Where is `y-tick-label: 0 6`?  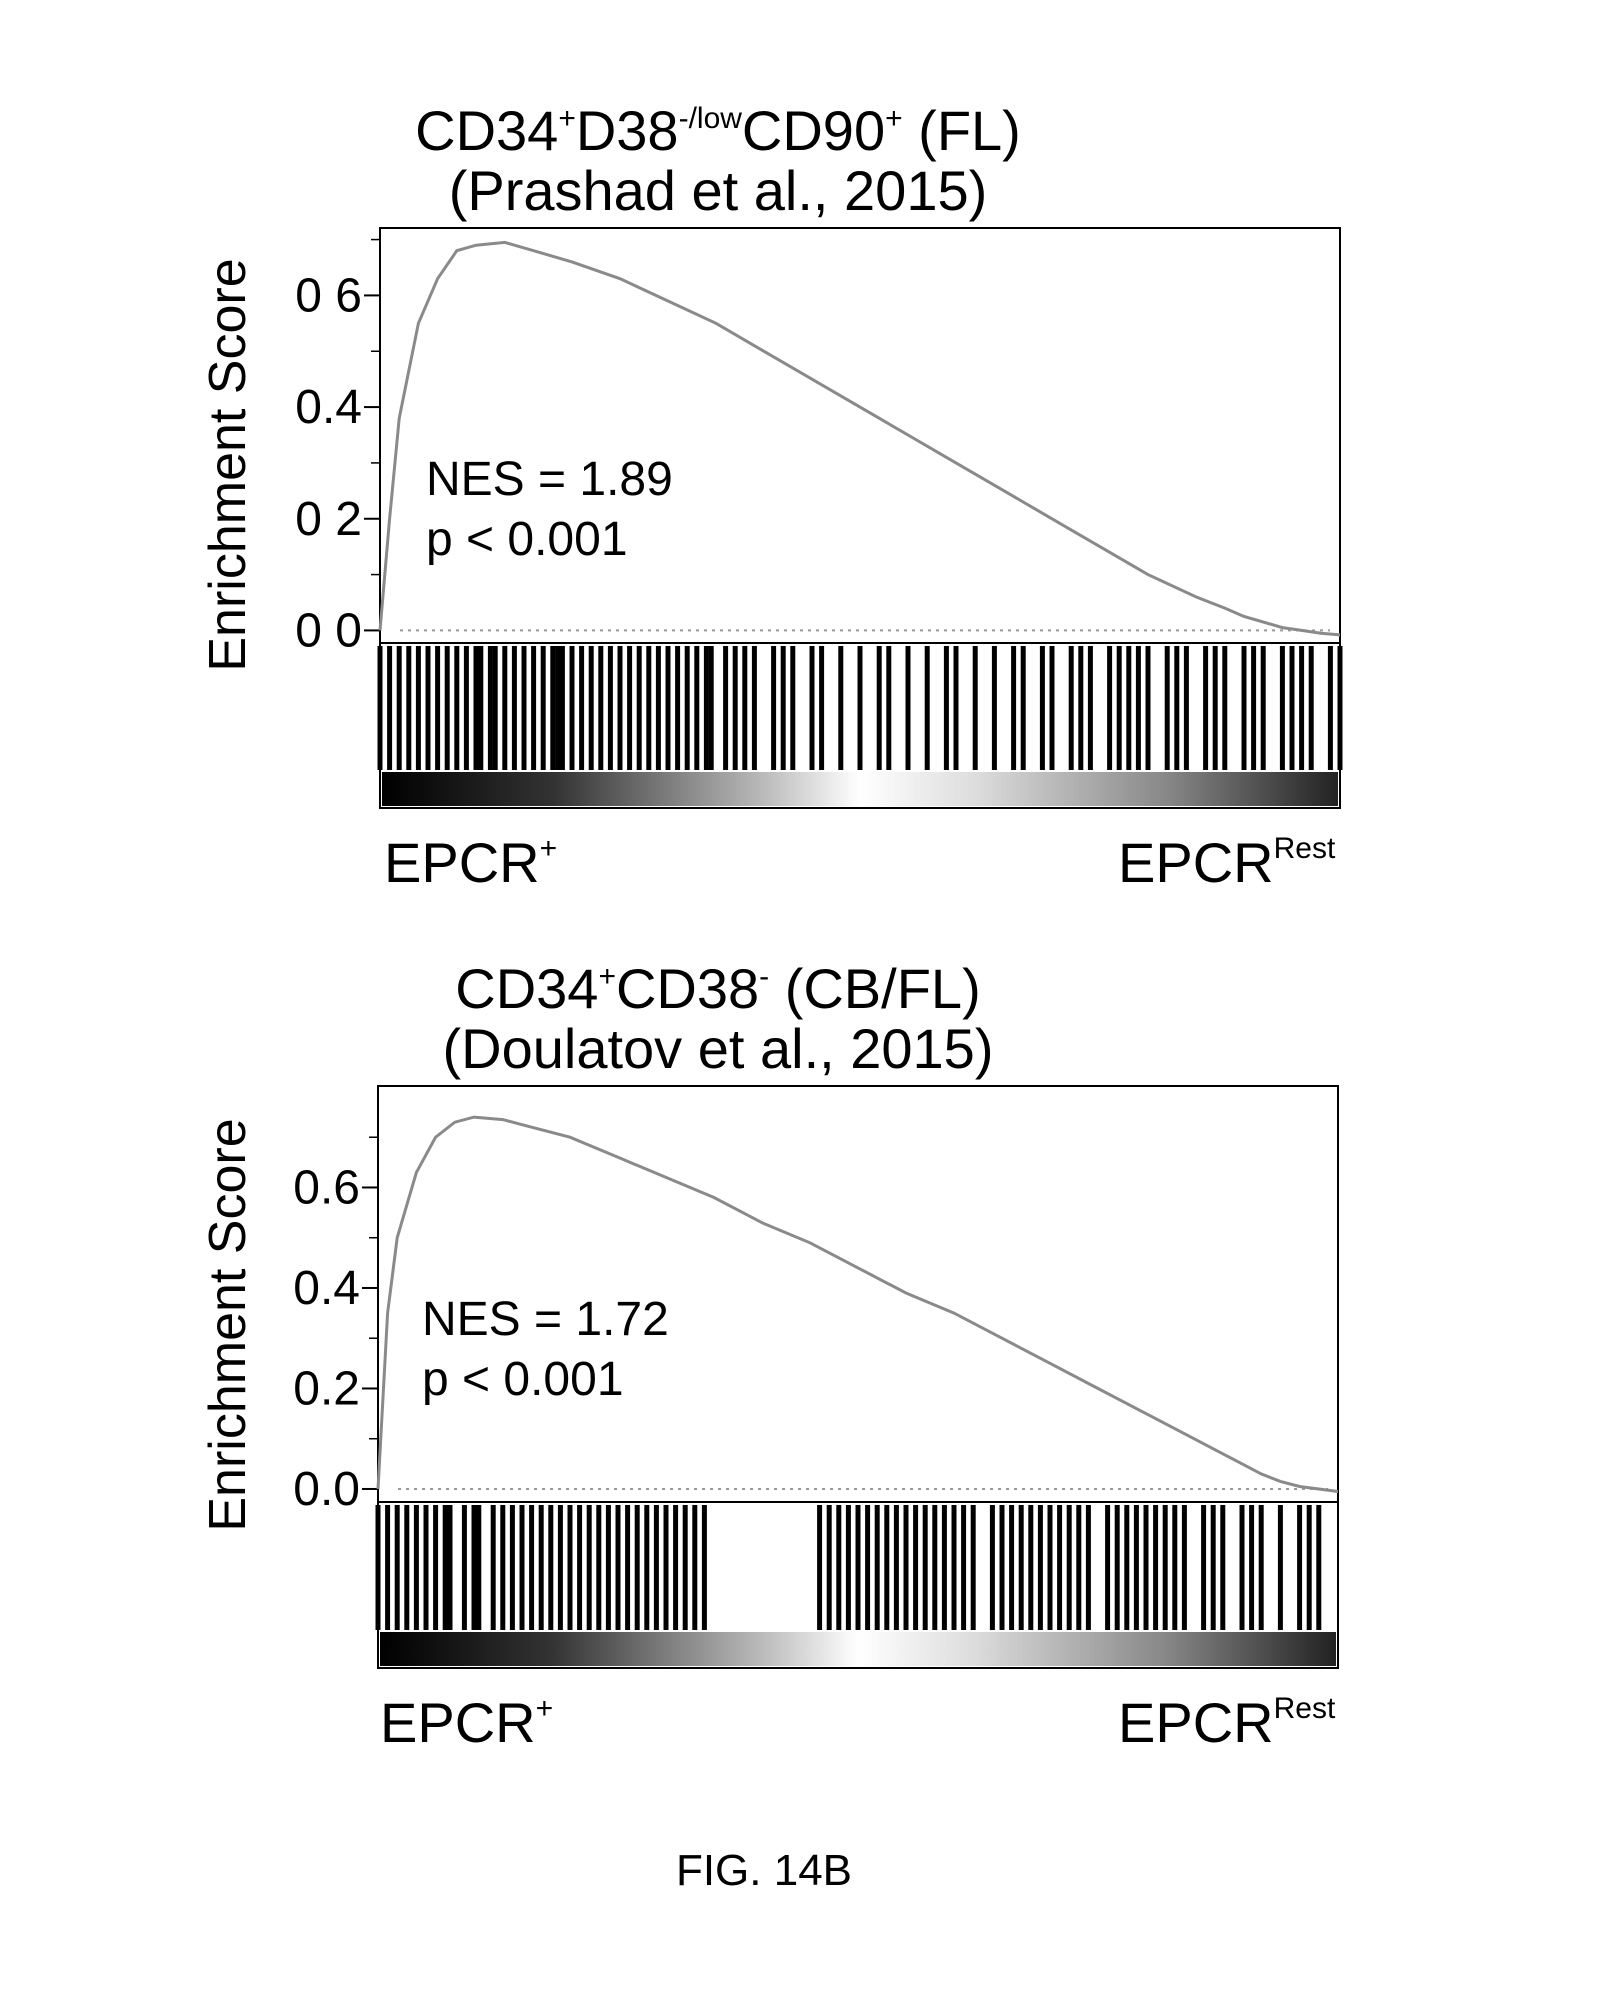 y-tick-label: 0 6 is located at coordinates (328, 295).